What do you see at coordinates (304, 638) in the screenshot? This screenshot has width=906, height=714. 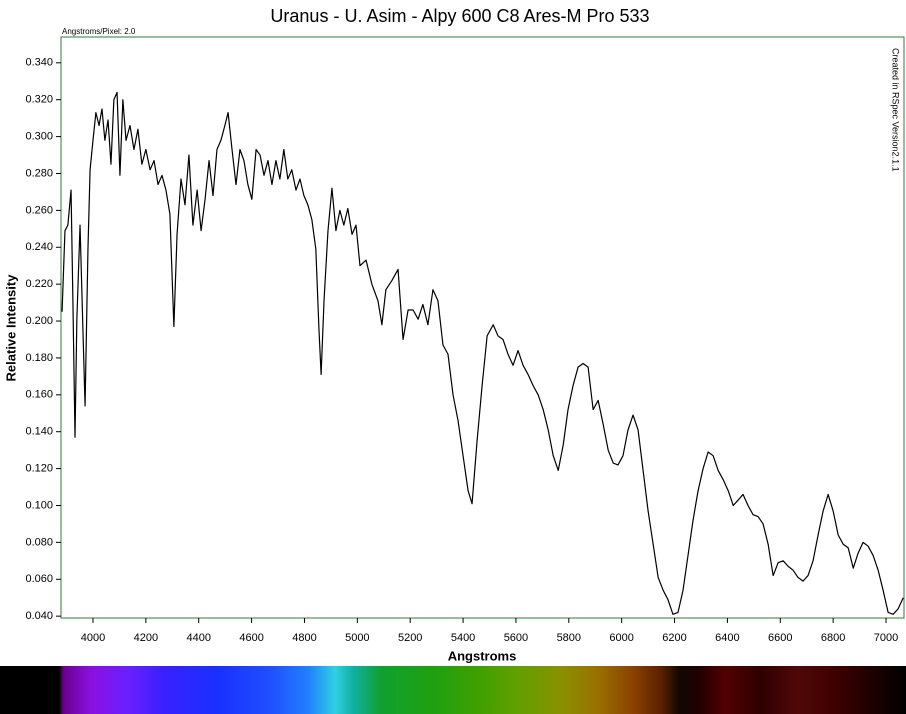 I see `x-tick-label: 4800` at bounding box center [304, 638].